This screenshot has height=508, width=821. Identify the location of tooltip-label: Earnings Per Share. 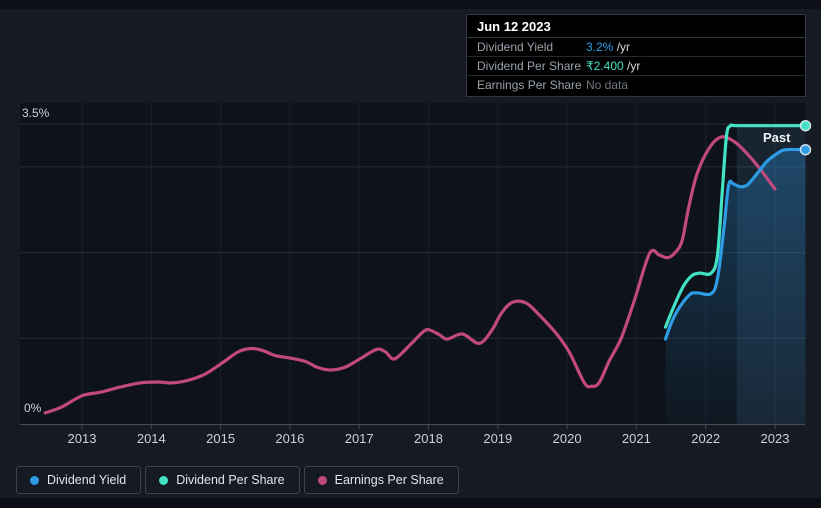
(529, 85).